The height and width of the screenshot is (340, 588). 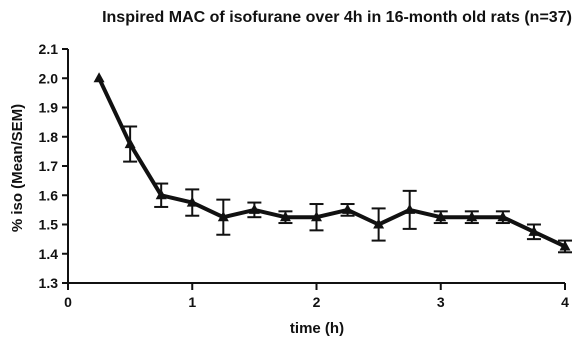 I want to click on x-tick-label: 3, so click(x=441, y=302).